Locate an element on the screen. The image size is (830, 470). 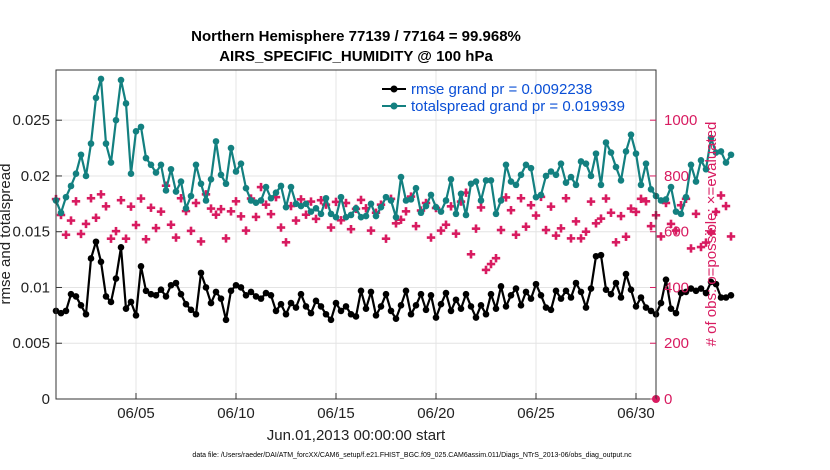
legend-spread-marker is located at coordinates (394, 106).